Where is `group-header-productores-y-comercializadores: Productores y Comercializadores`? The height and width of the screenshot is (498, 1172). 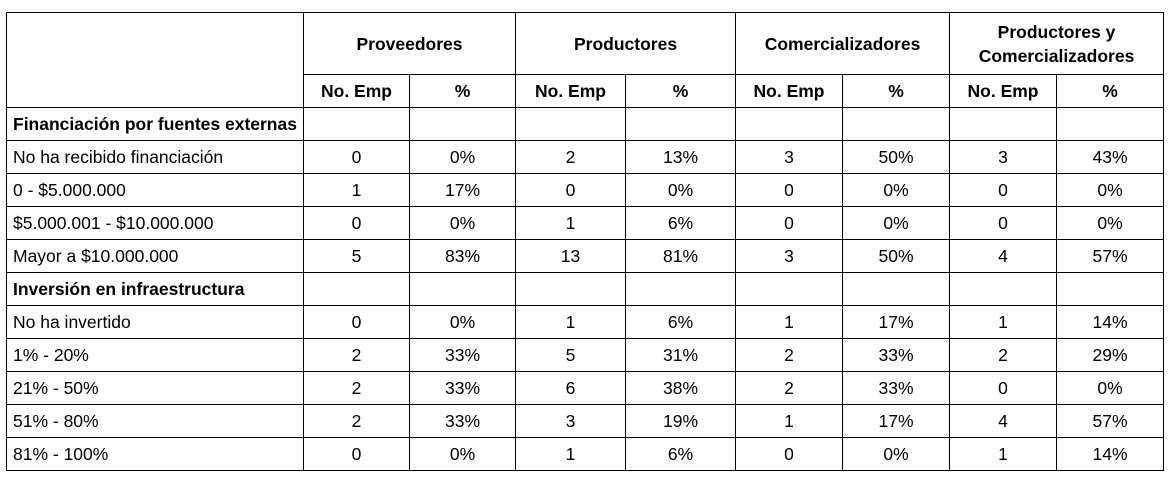 group-header-productores-y-comercializadores: Productores y Comercializadores is located at coordinates (1057, 43).